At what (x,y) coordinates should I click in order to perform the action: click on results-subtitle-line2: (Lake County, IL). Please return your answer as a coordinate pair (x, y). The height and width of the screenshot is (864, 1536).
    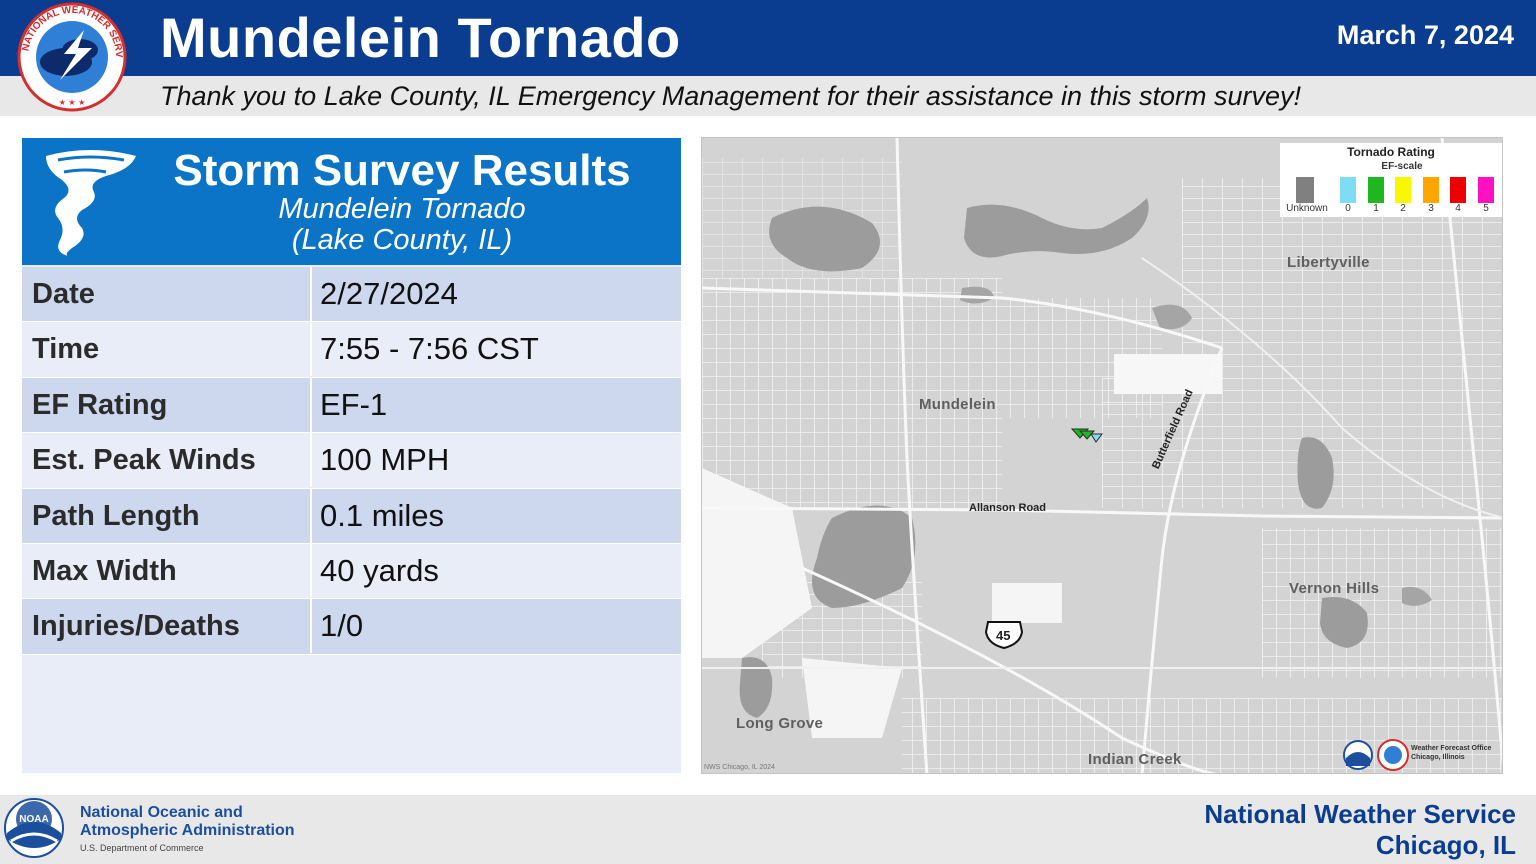
    Looking at the image, I should click on (402, 240).